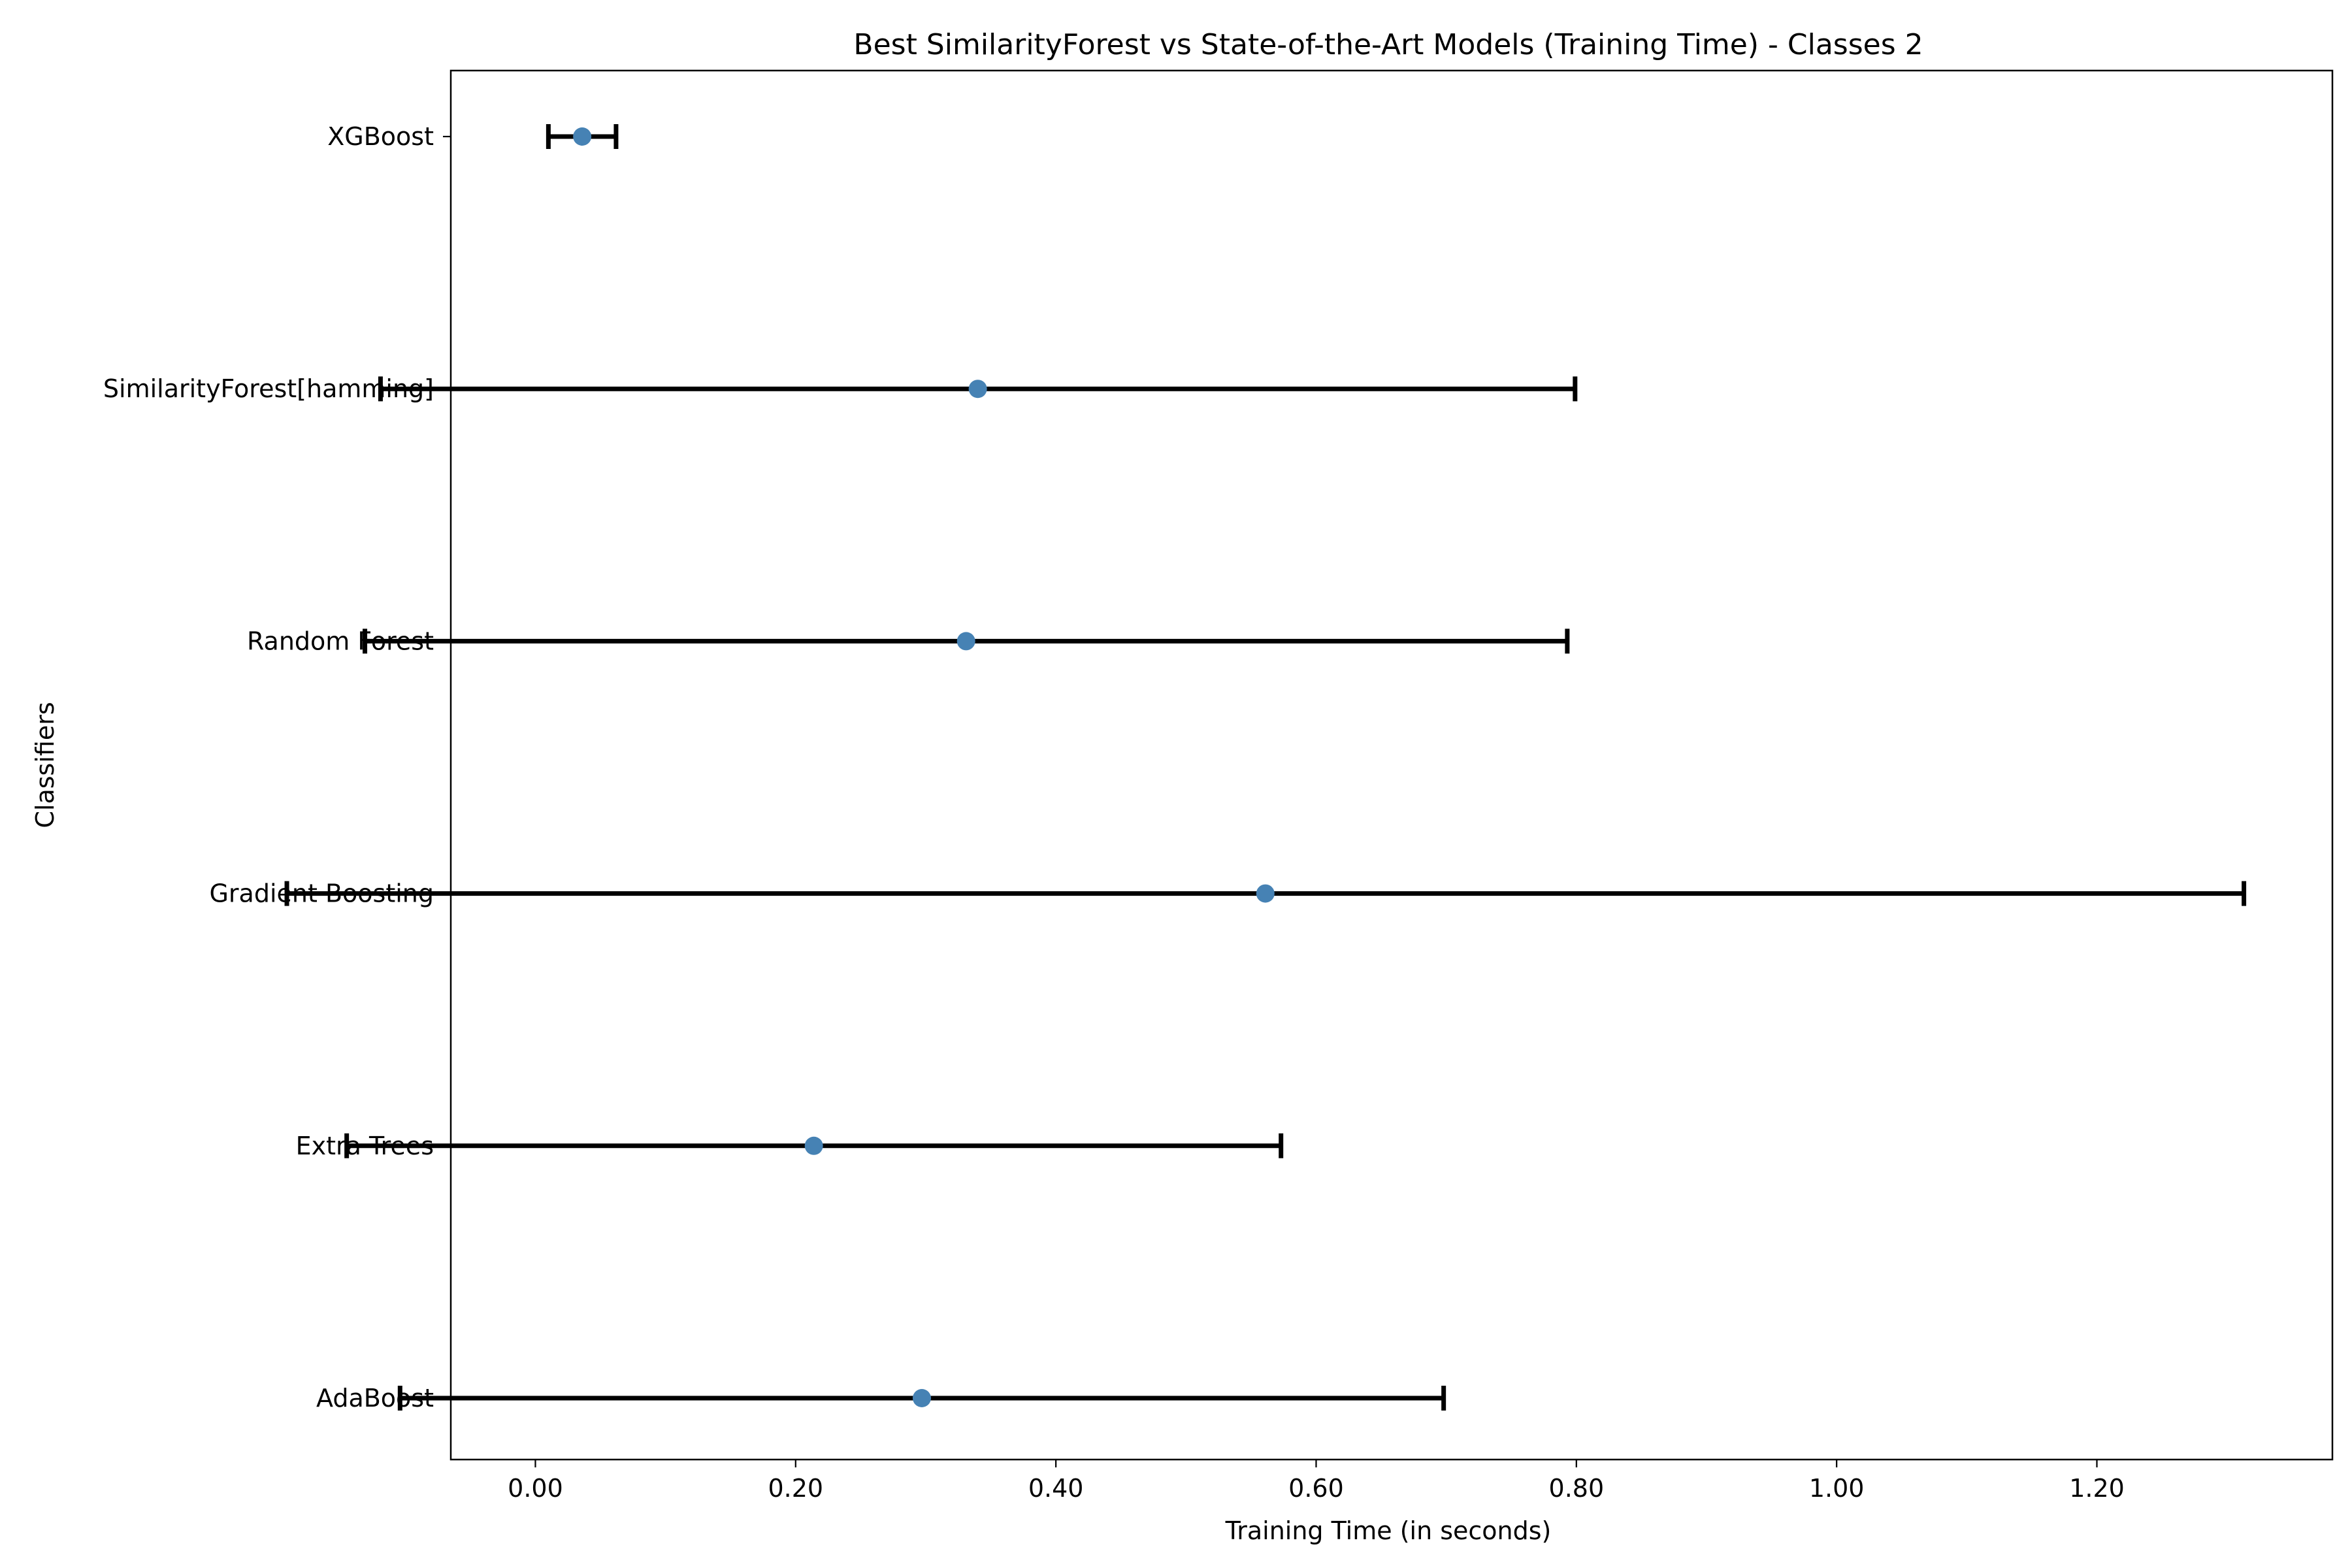 The height and width of the screenshot is (1568, 2352). What do you see at coordinates (380, 136) in the screenshot?
I see `y-tick-label: XGBoost` at bounding box center [380, 136].